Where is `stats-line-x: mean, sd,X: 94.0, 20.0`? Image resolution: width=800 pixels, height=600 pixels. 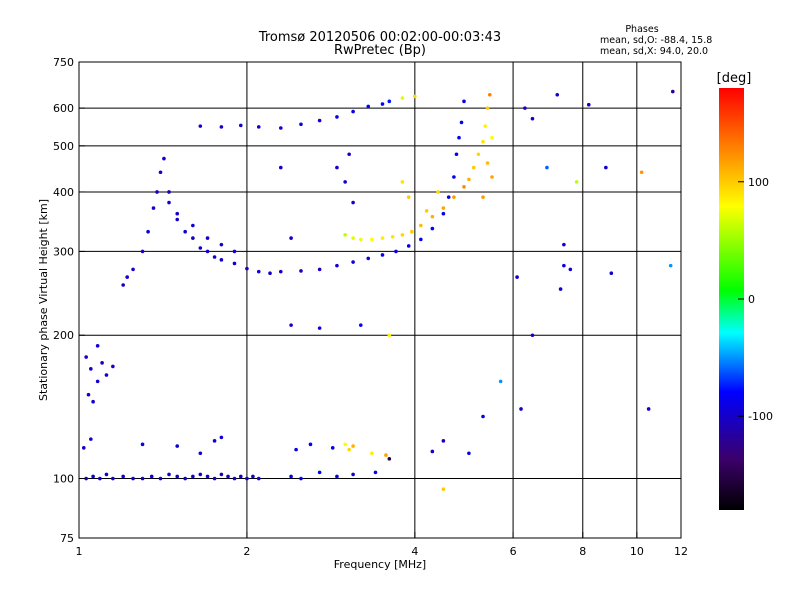 stats-line-x: mean, sd,X: 94.0, 20.0 is located at coordinates (654, 51).